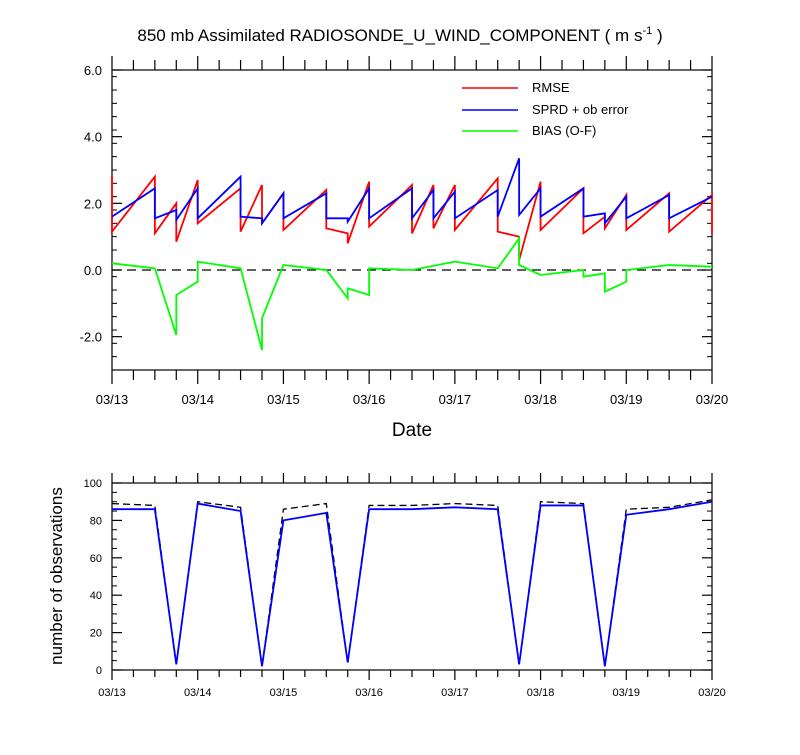 Image resolution: width=800 pixels, height=755 pixels. What do you see at coordinates (580, 109) in the screenshot?
I see `legend-sprd-label: SPRD + ob error` at bounding box center [580, 109].